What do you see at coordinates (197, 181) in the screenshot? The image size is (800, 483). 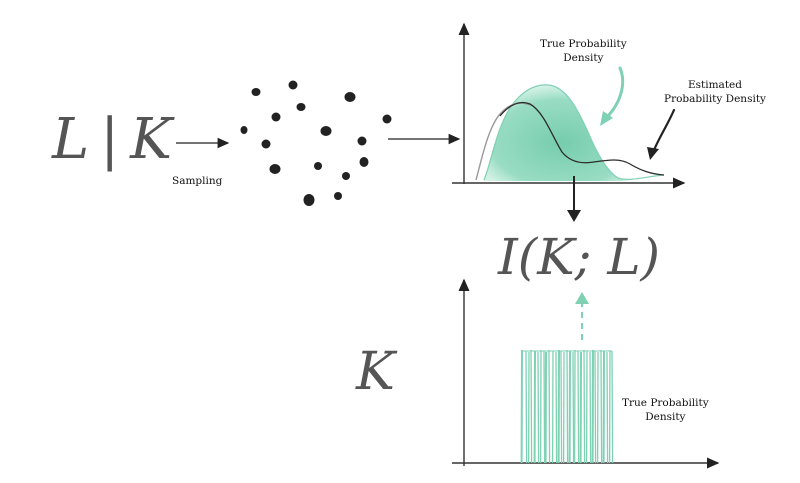 I see `sampling-label: Sampling` at bounding box center [197, 181].